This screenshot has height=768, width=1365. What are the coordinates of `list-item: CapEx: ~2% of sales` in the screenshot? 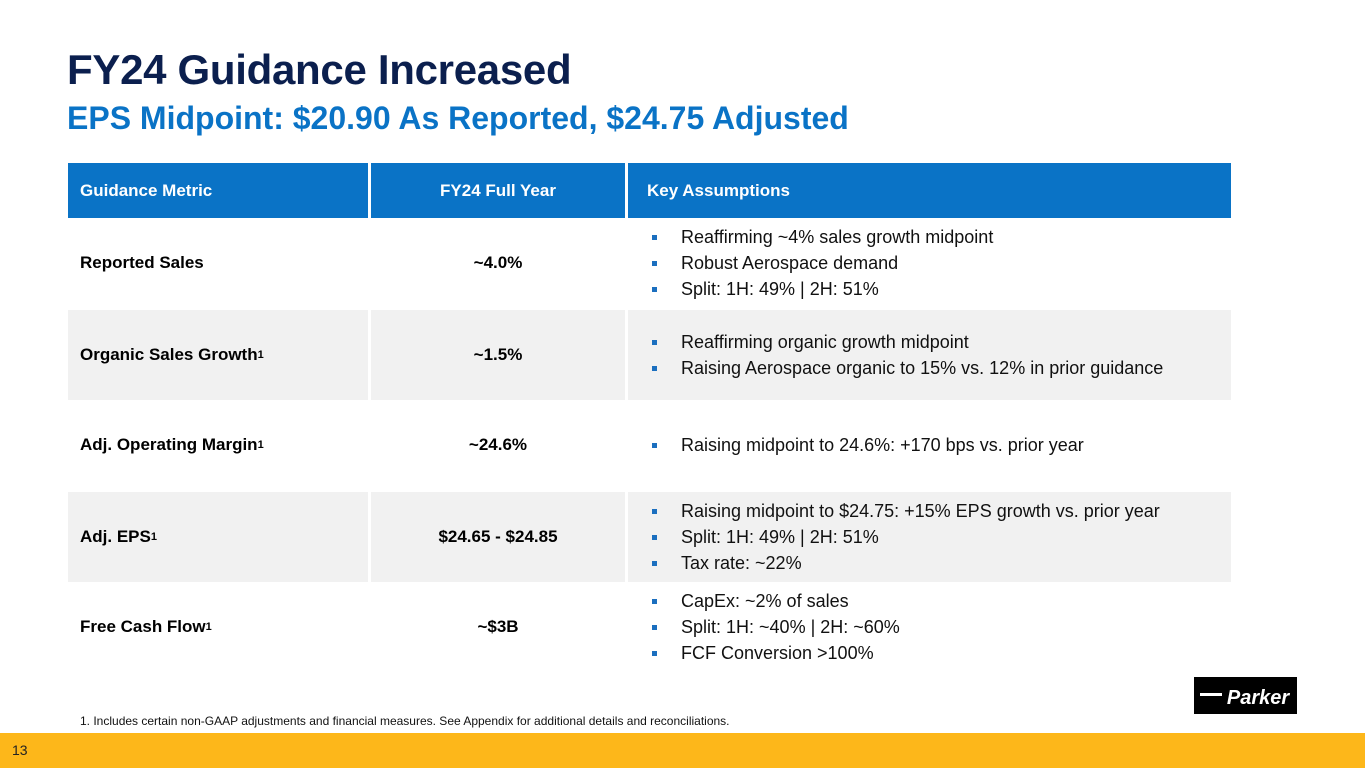 It's located at (775, 601).